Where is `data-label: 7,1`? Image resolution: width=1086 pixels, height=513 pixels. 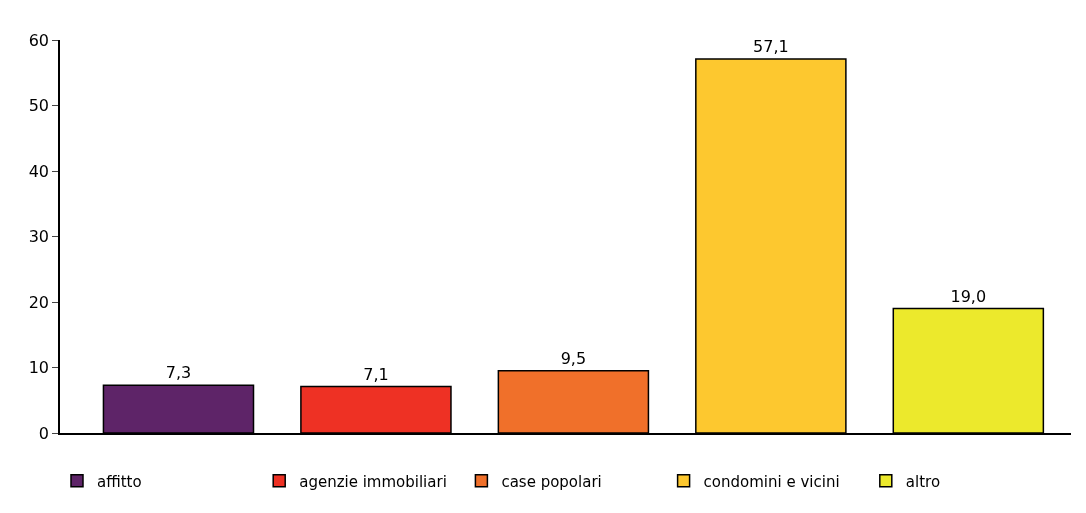
data-label: 7,1 is located at coordinates (376, 374).